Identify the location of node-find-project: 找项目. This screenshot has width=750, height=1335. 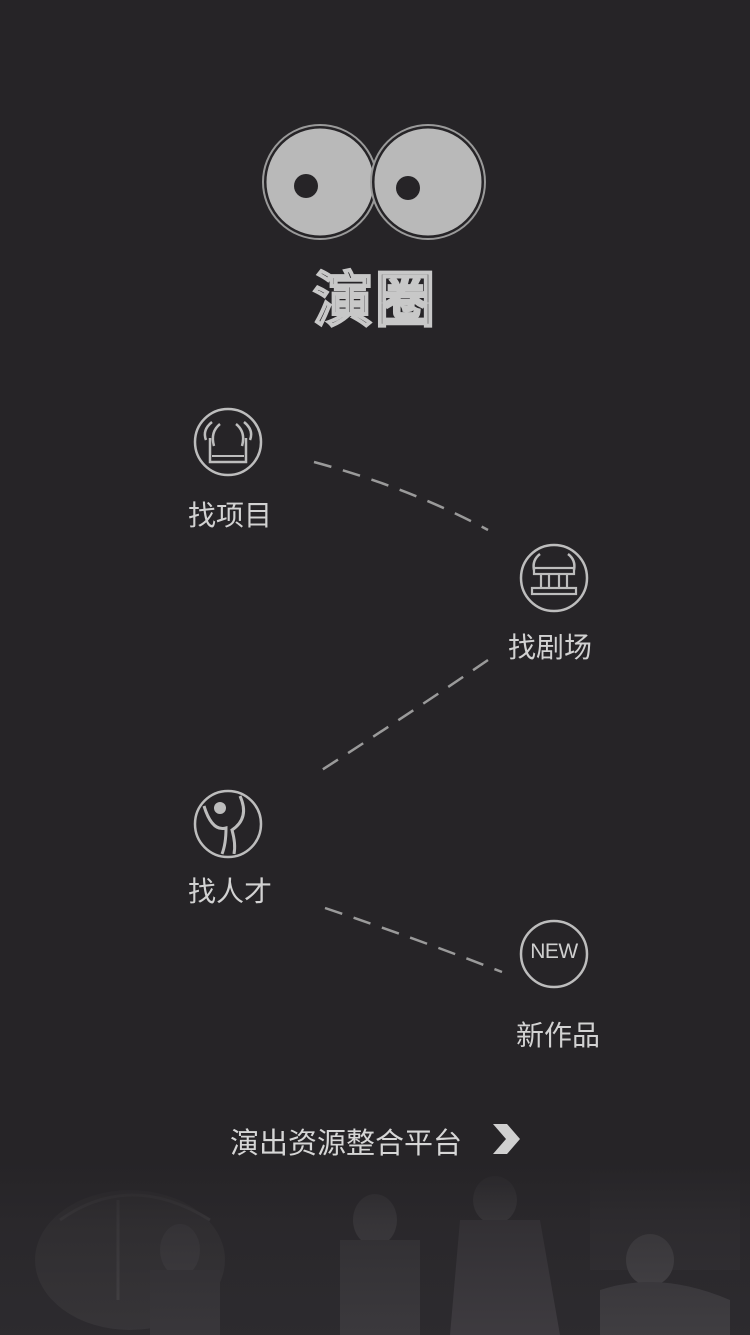
(234, 471).